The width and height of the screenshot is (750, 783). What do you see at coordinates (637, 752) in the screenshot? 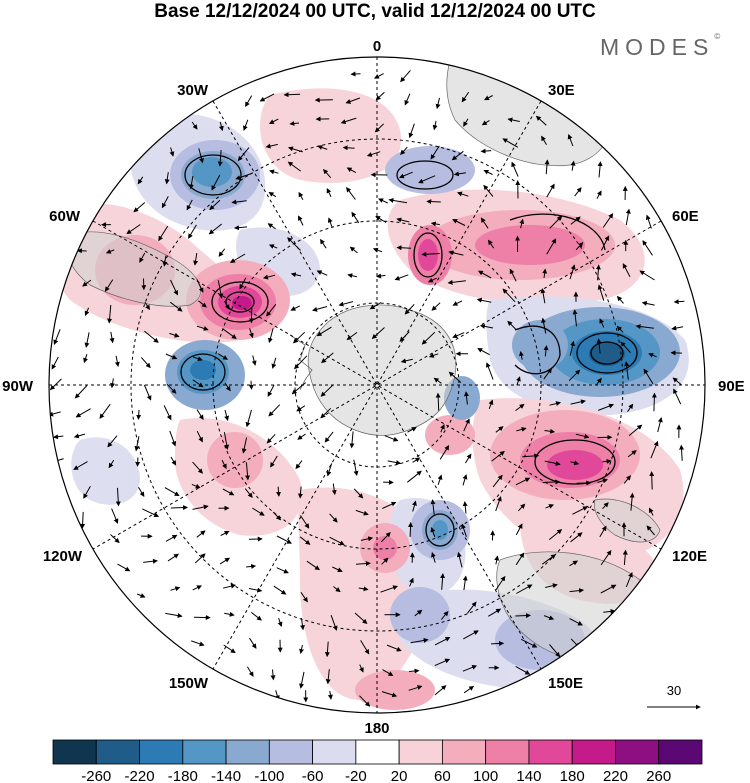
I see `colorbar-swatch` at bounding box center [637, 752].